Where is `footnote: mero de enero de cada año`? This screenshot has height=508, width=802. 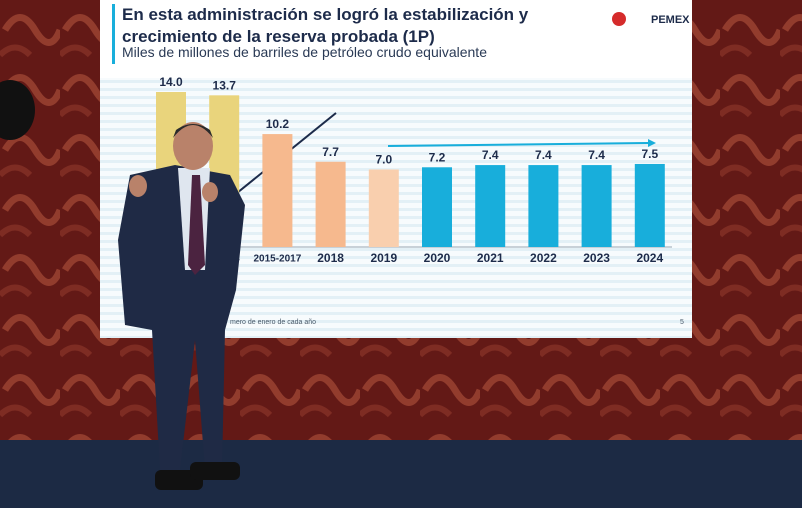
footnote: mero de enero de cada año is located at coordinates (273, 322).